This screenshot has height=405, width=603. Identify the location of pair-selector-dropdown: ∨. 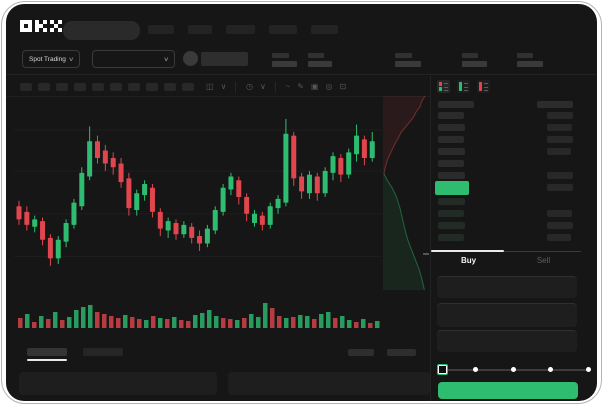
(133, 59).